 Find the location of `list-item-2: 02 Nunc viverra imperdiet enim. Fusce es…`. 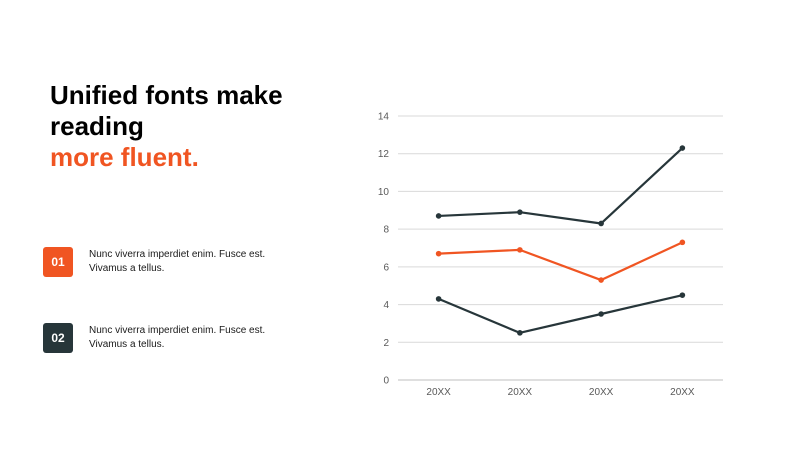

list-item-2: 02 Nunc viverra imperdiet enim. Fusce es… is located at coordinates (183, 339).